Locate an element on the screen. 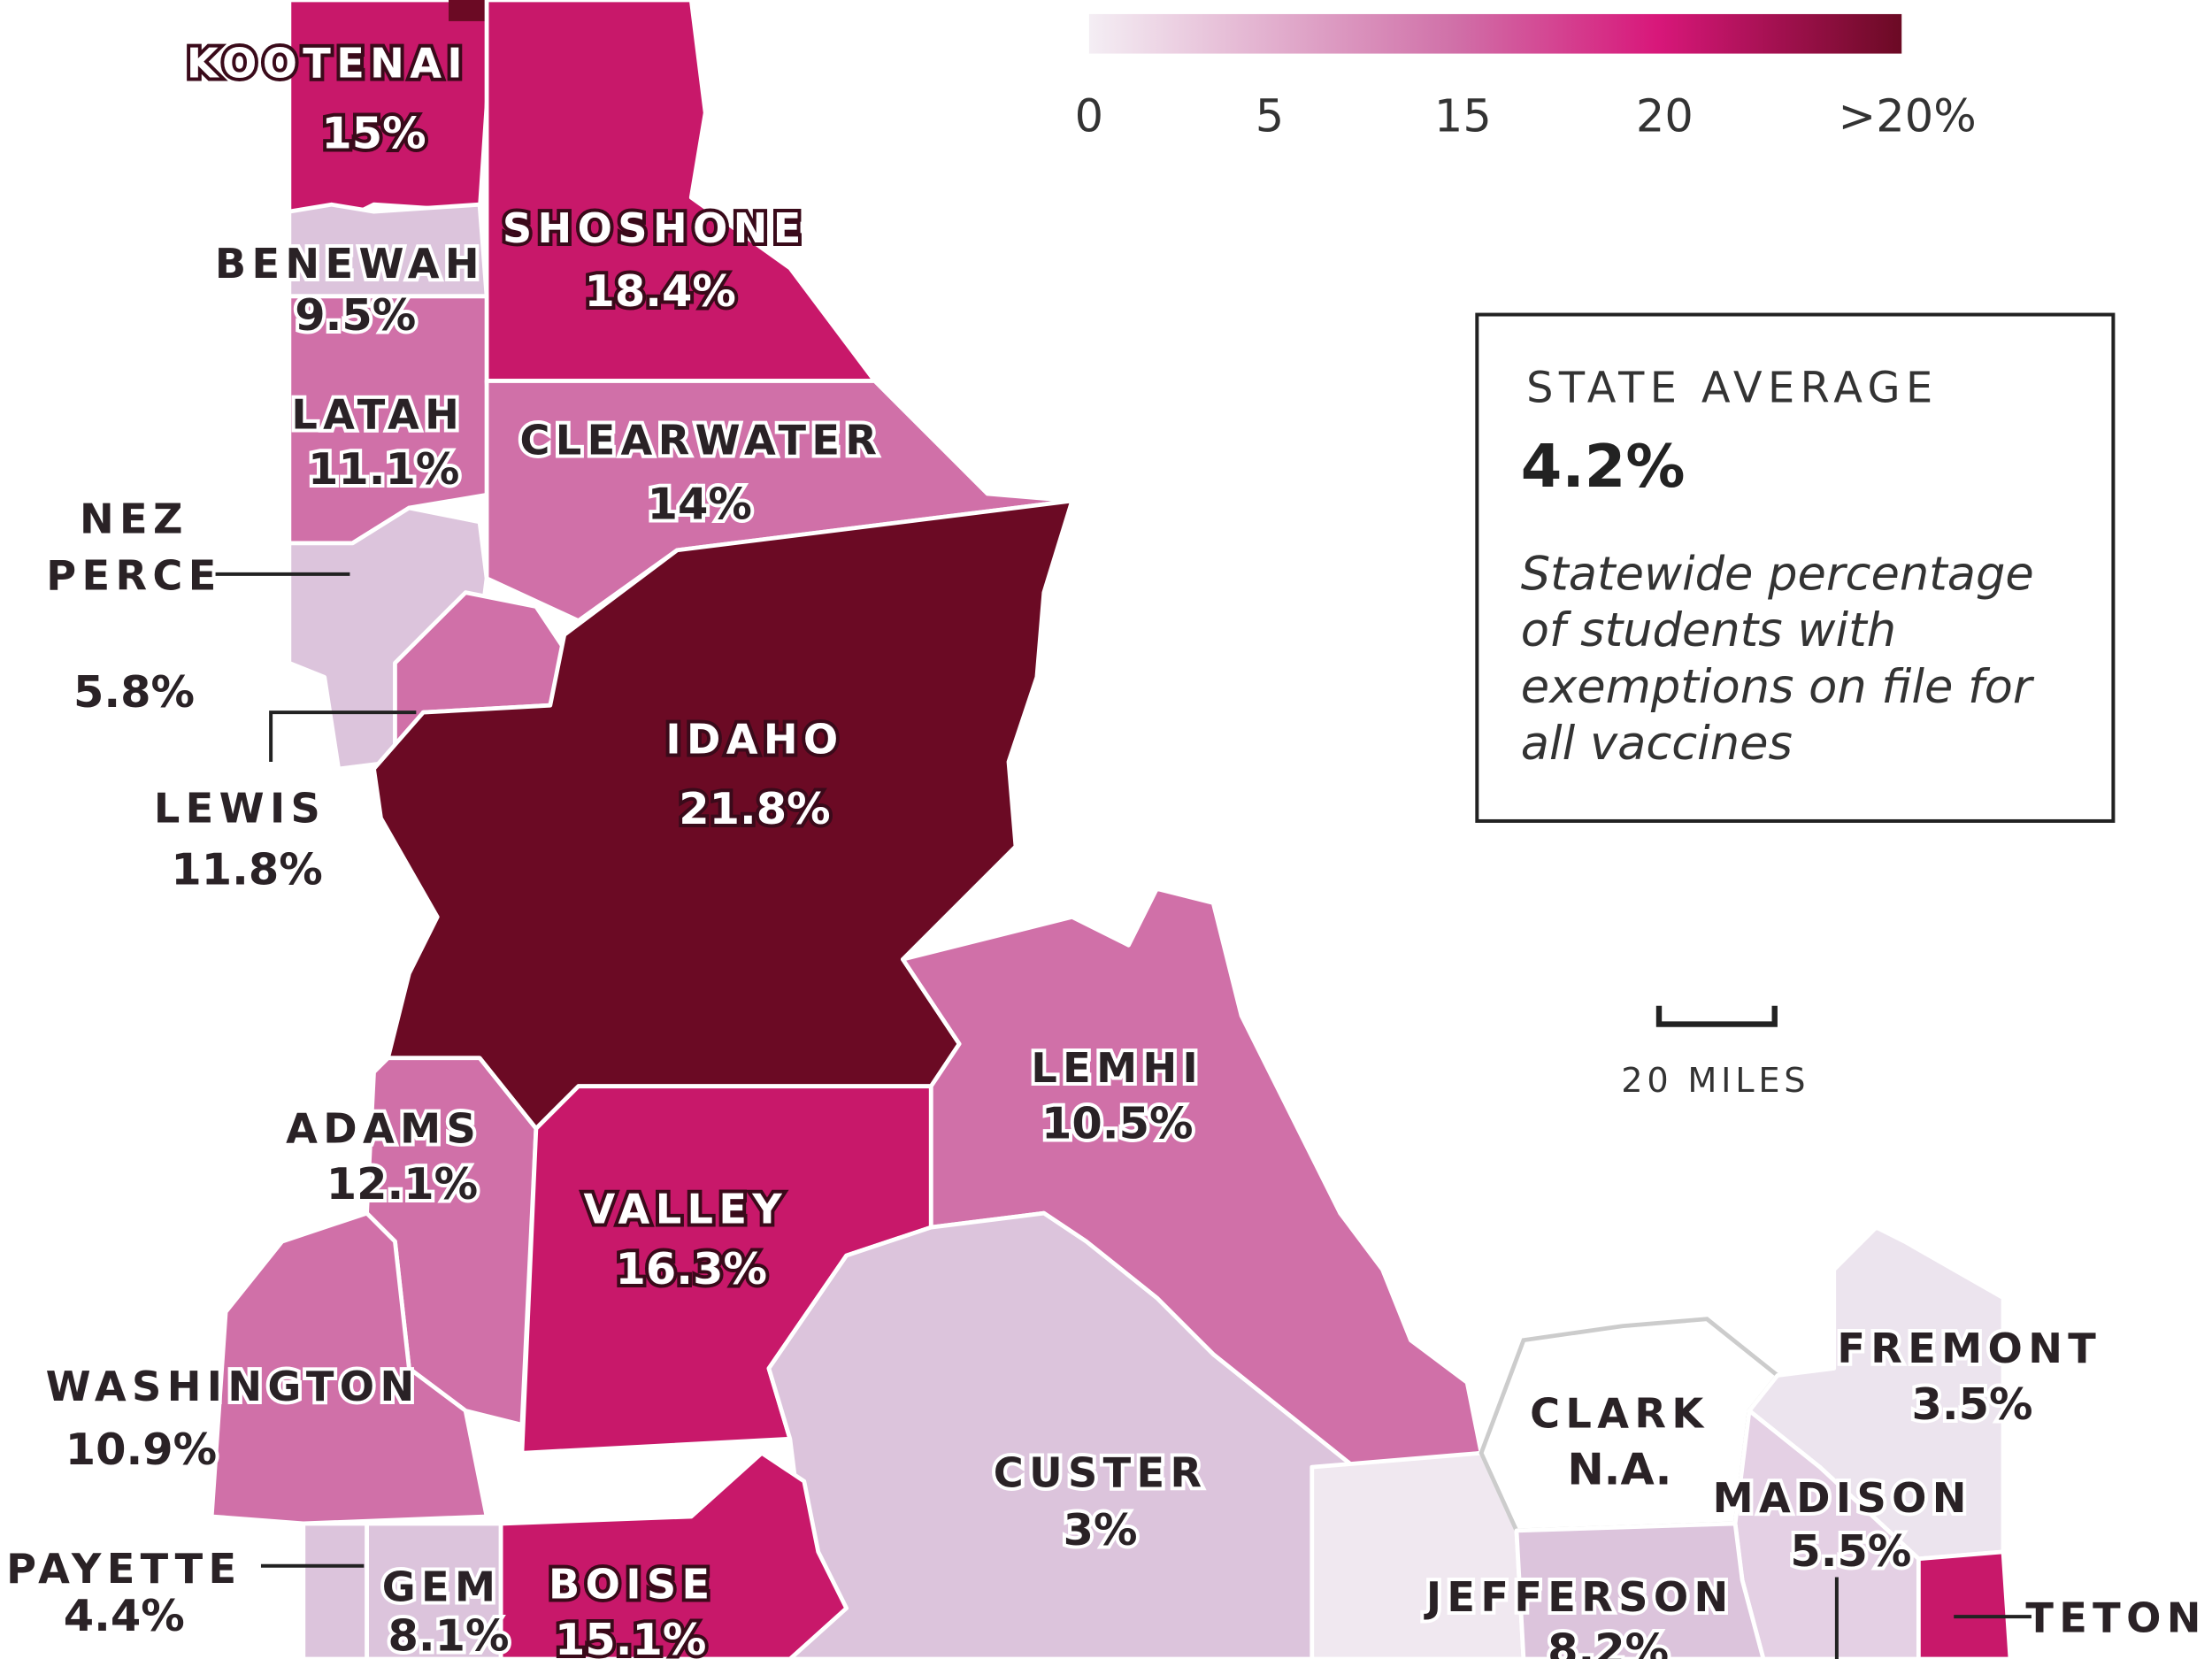  county-value: 14% is located at coordinates (700, 504).